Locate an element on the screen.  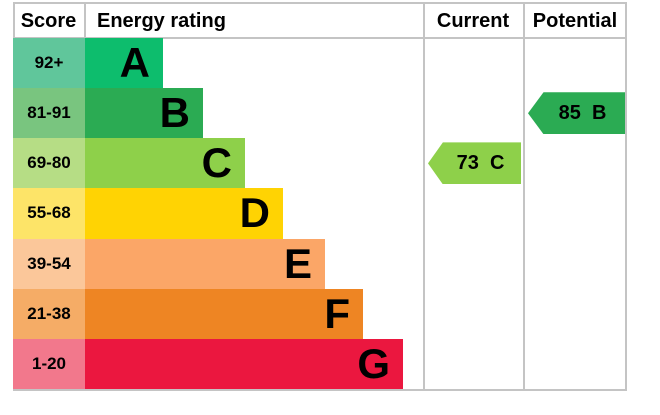
rating-bar-e: E is located at coordinates (205, 263).